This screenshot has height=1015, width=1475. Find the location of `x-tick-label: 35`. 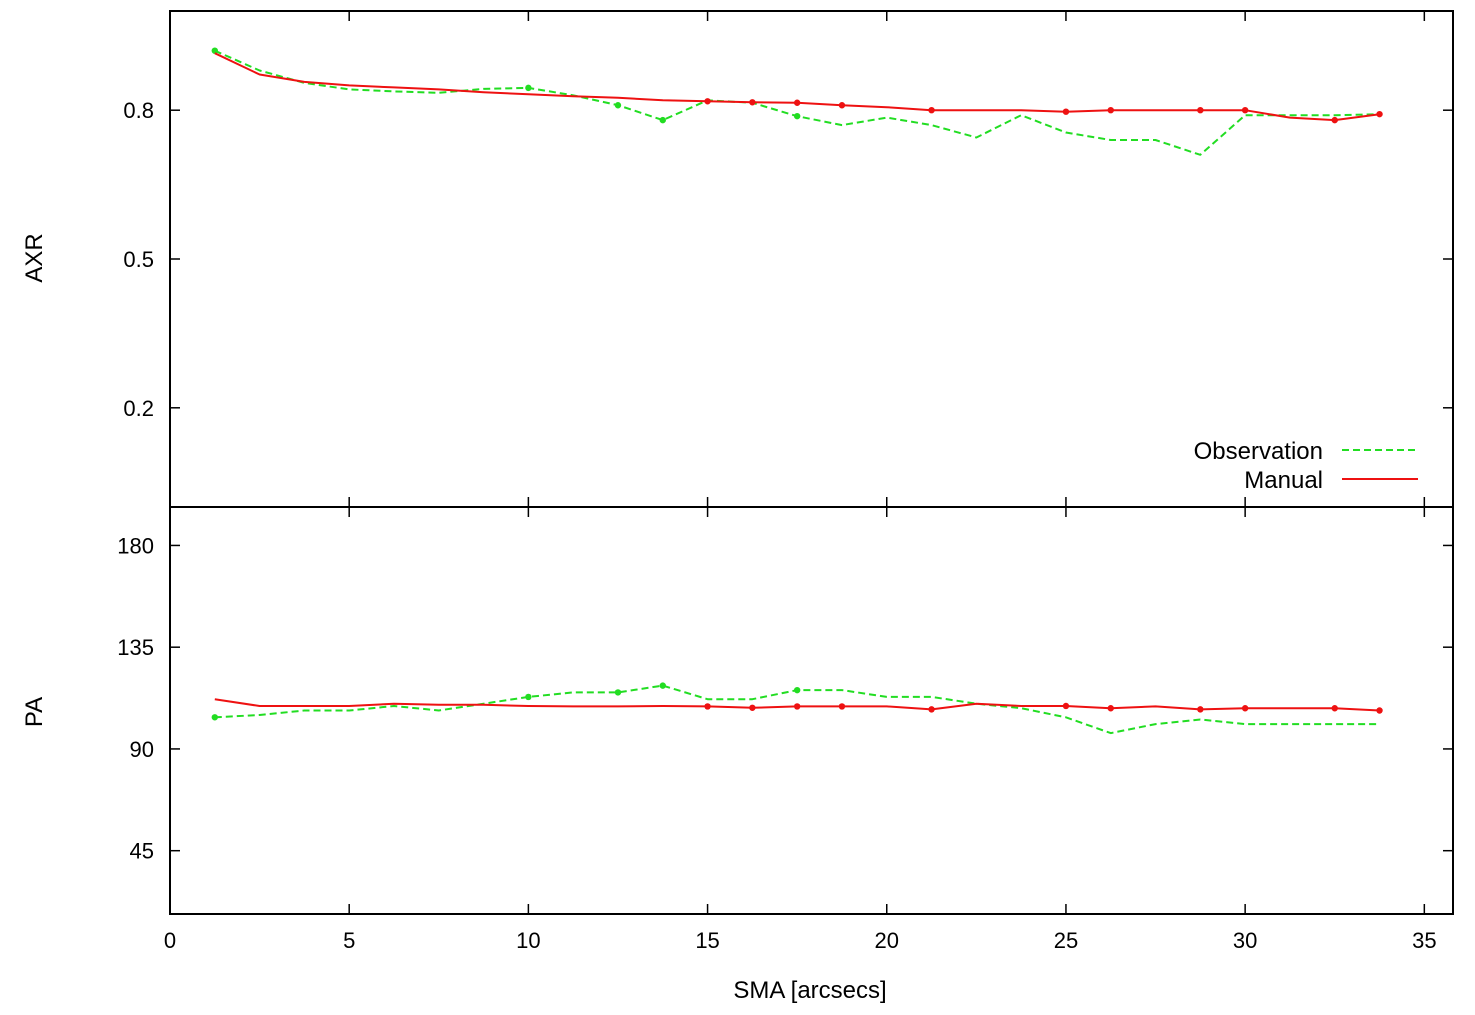

x-tick-label: 35 is located at coordinates (1424, 940).